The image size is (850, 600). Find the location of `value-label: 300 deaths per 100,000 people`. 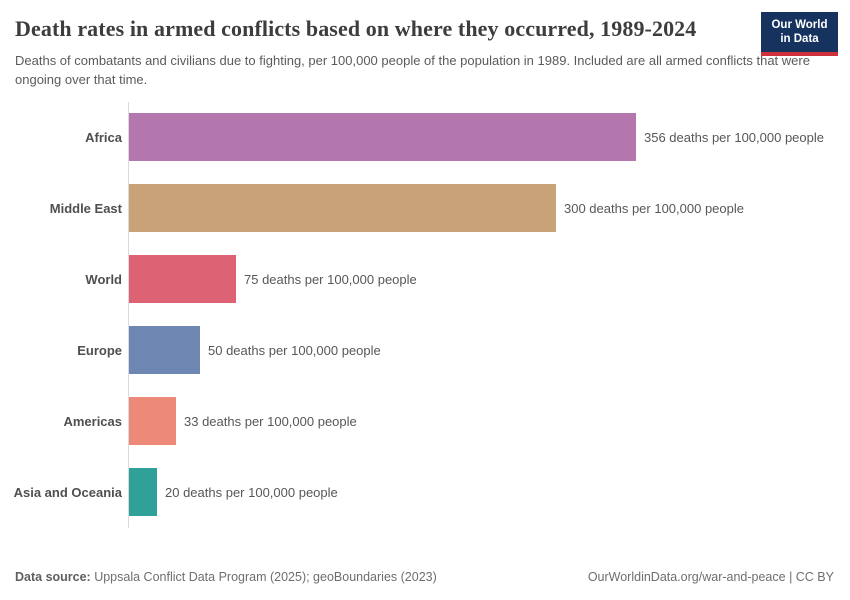

value-label: 300 deaths per 100,000 people is located at coordinates (654, 208).